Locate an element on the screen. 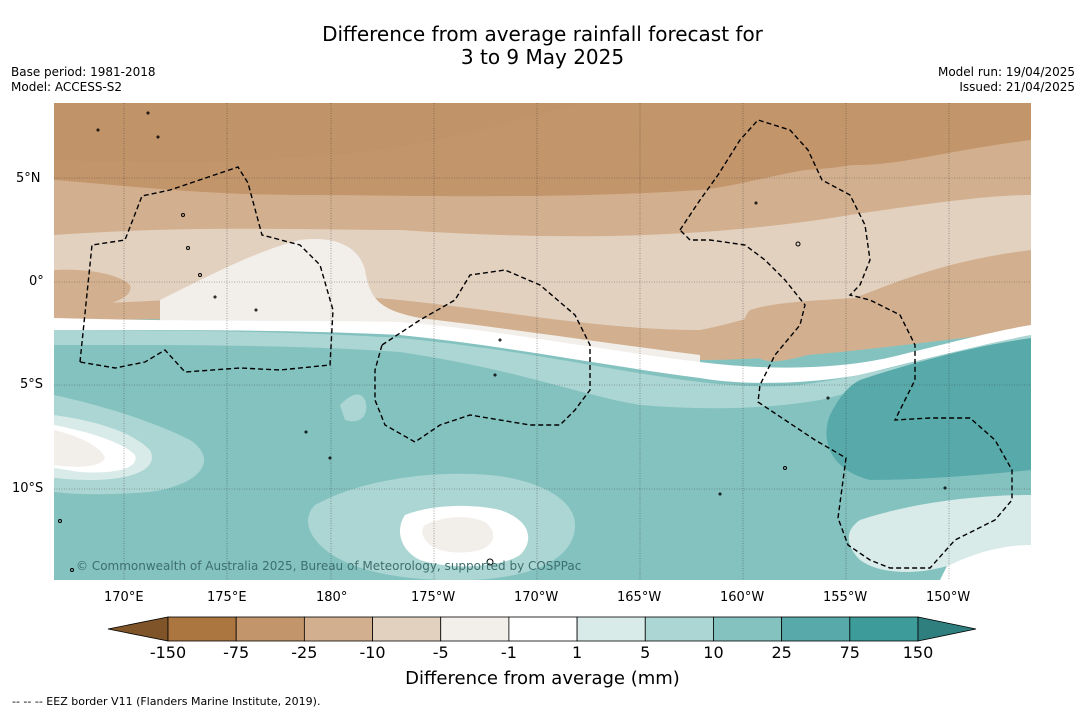 This screenshot has height=713, width=1085. colorbar-tick-label: -150 is located at coordinates (168, 652).